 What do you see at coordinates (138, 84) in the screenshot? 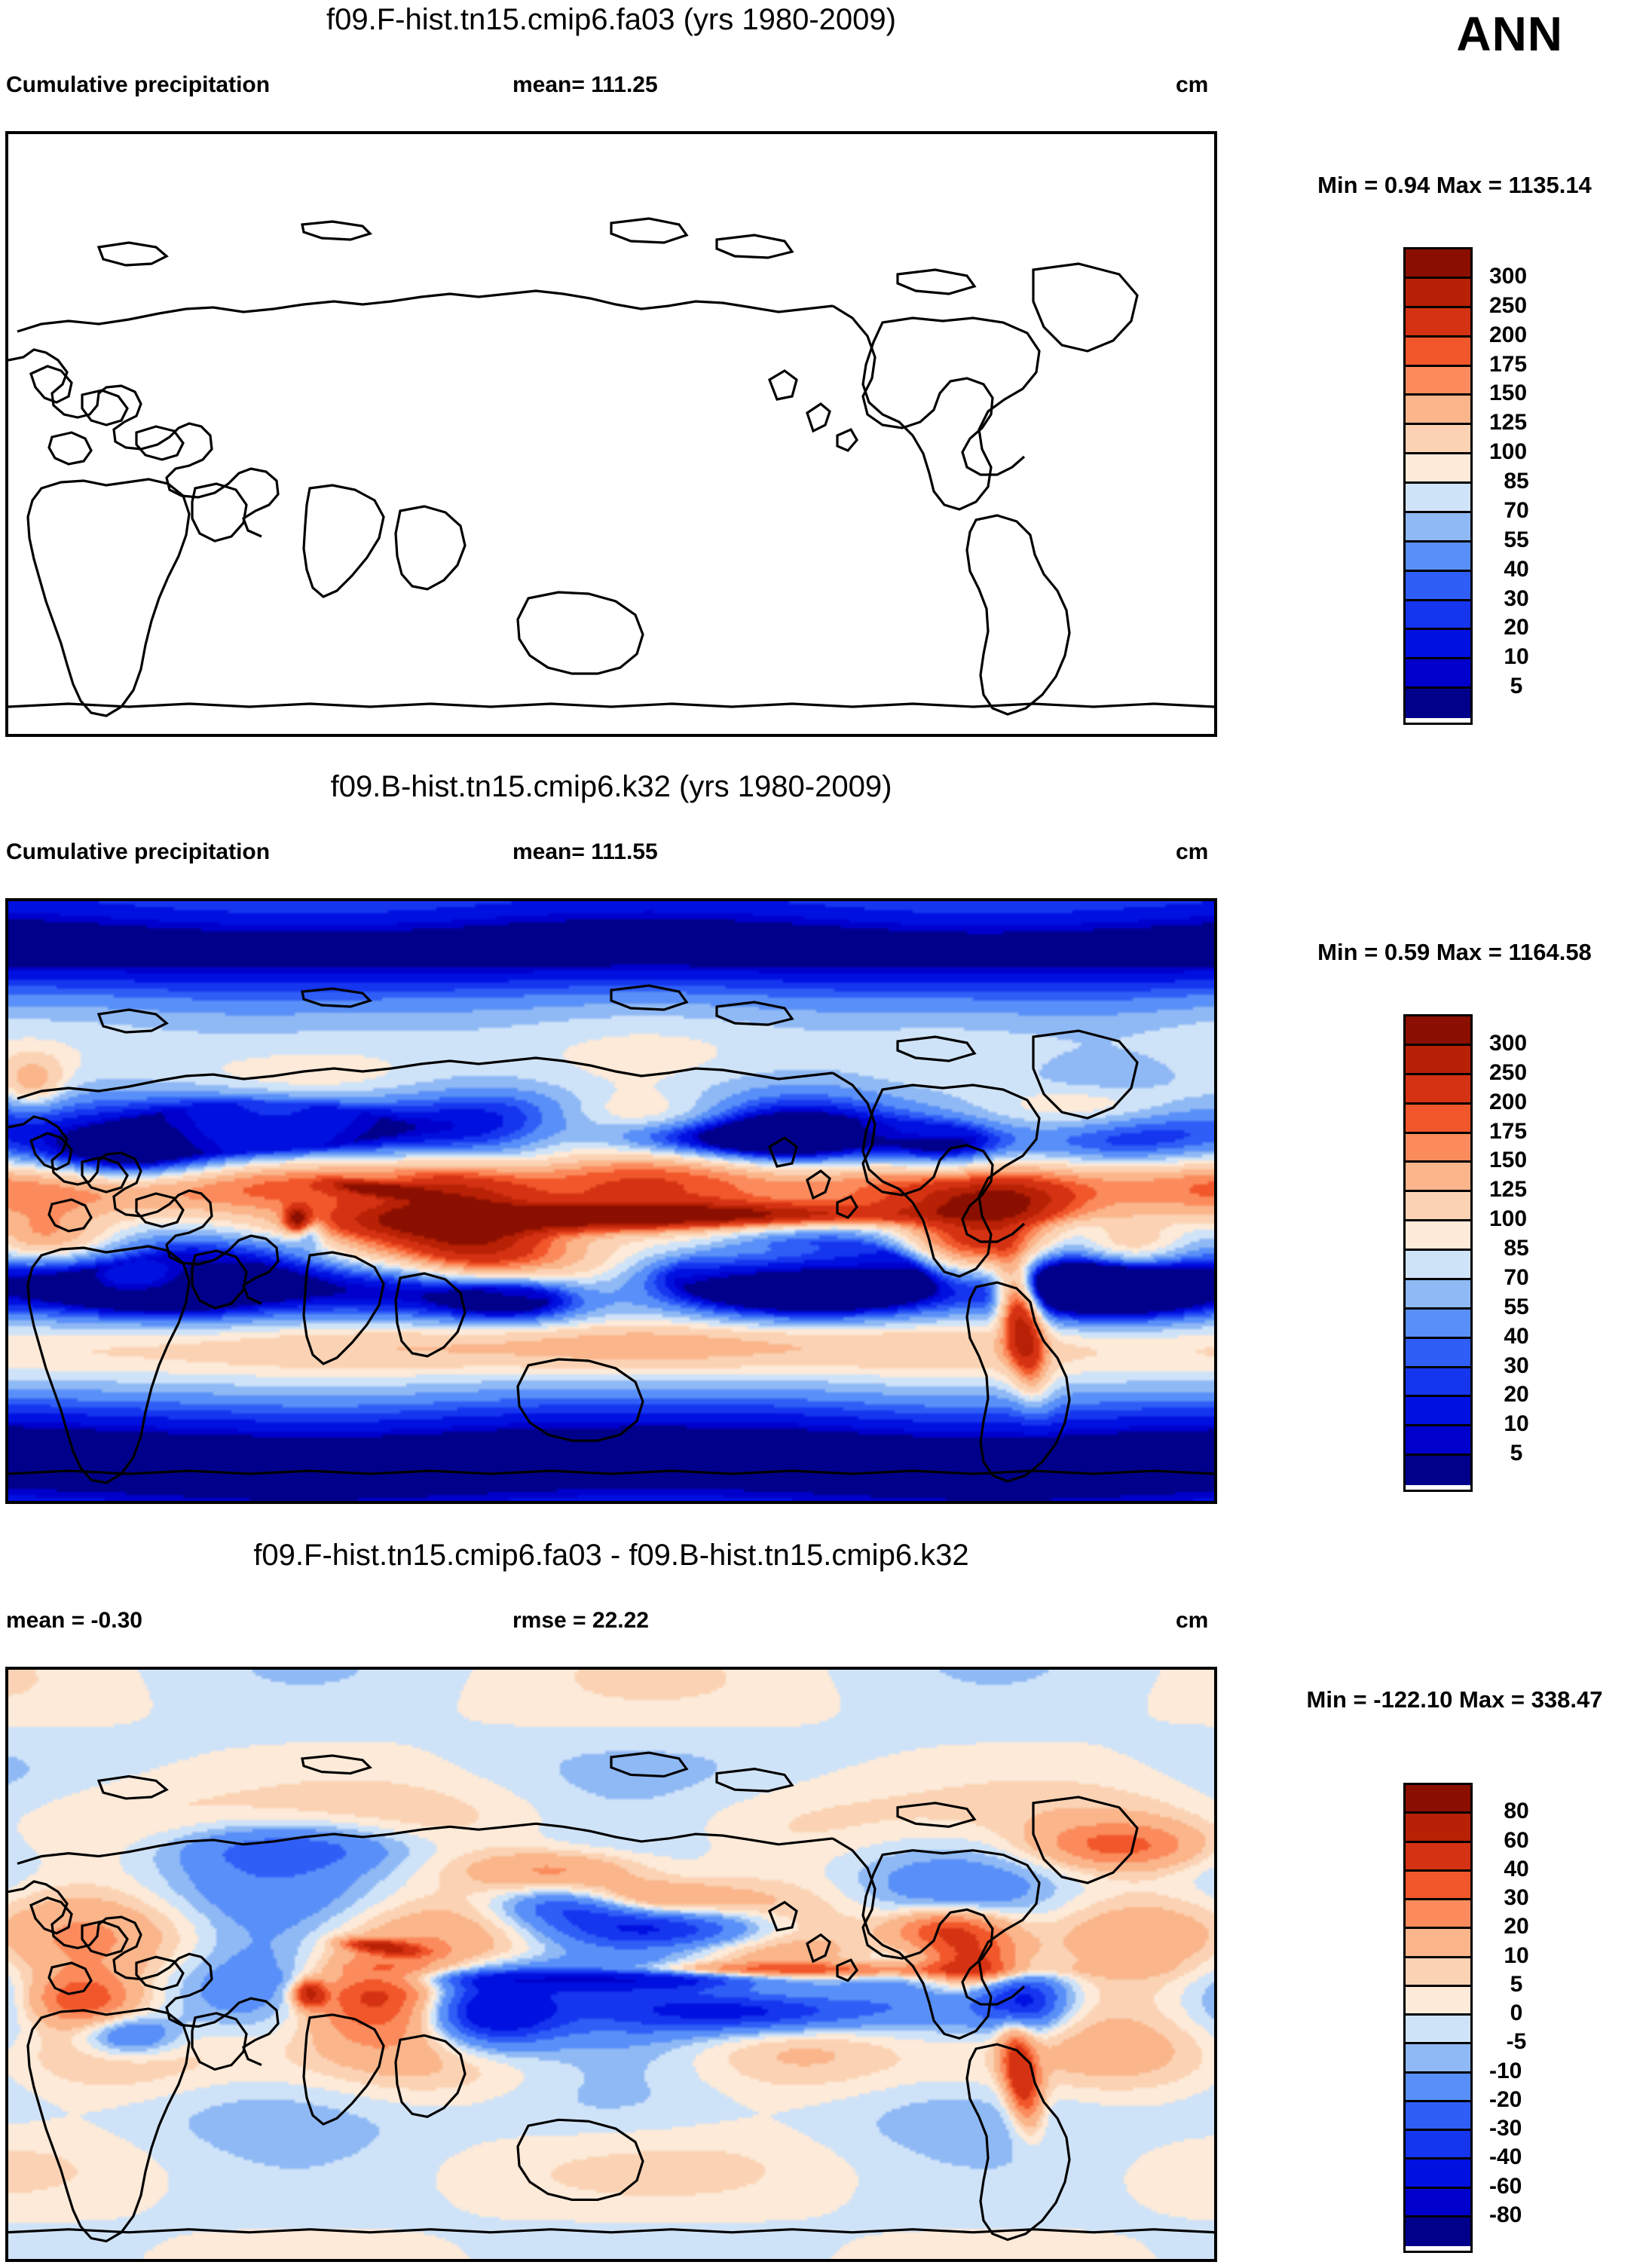
I see `panel-1-variable-label: Cumulative precipitation` at bounding box center [138, 84].